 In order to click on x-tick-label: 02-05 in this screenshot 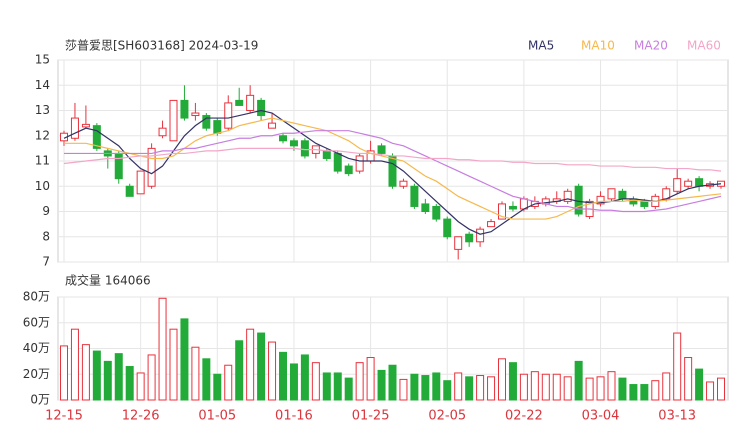, I will do `click(447, 416)`.